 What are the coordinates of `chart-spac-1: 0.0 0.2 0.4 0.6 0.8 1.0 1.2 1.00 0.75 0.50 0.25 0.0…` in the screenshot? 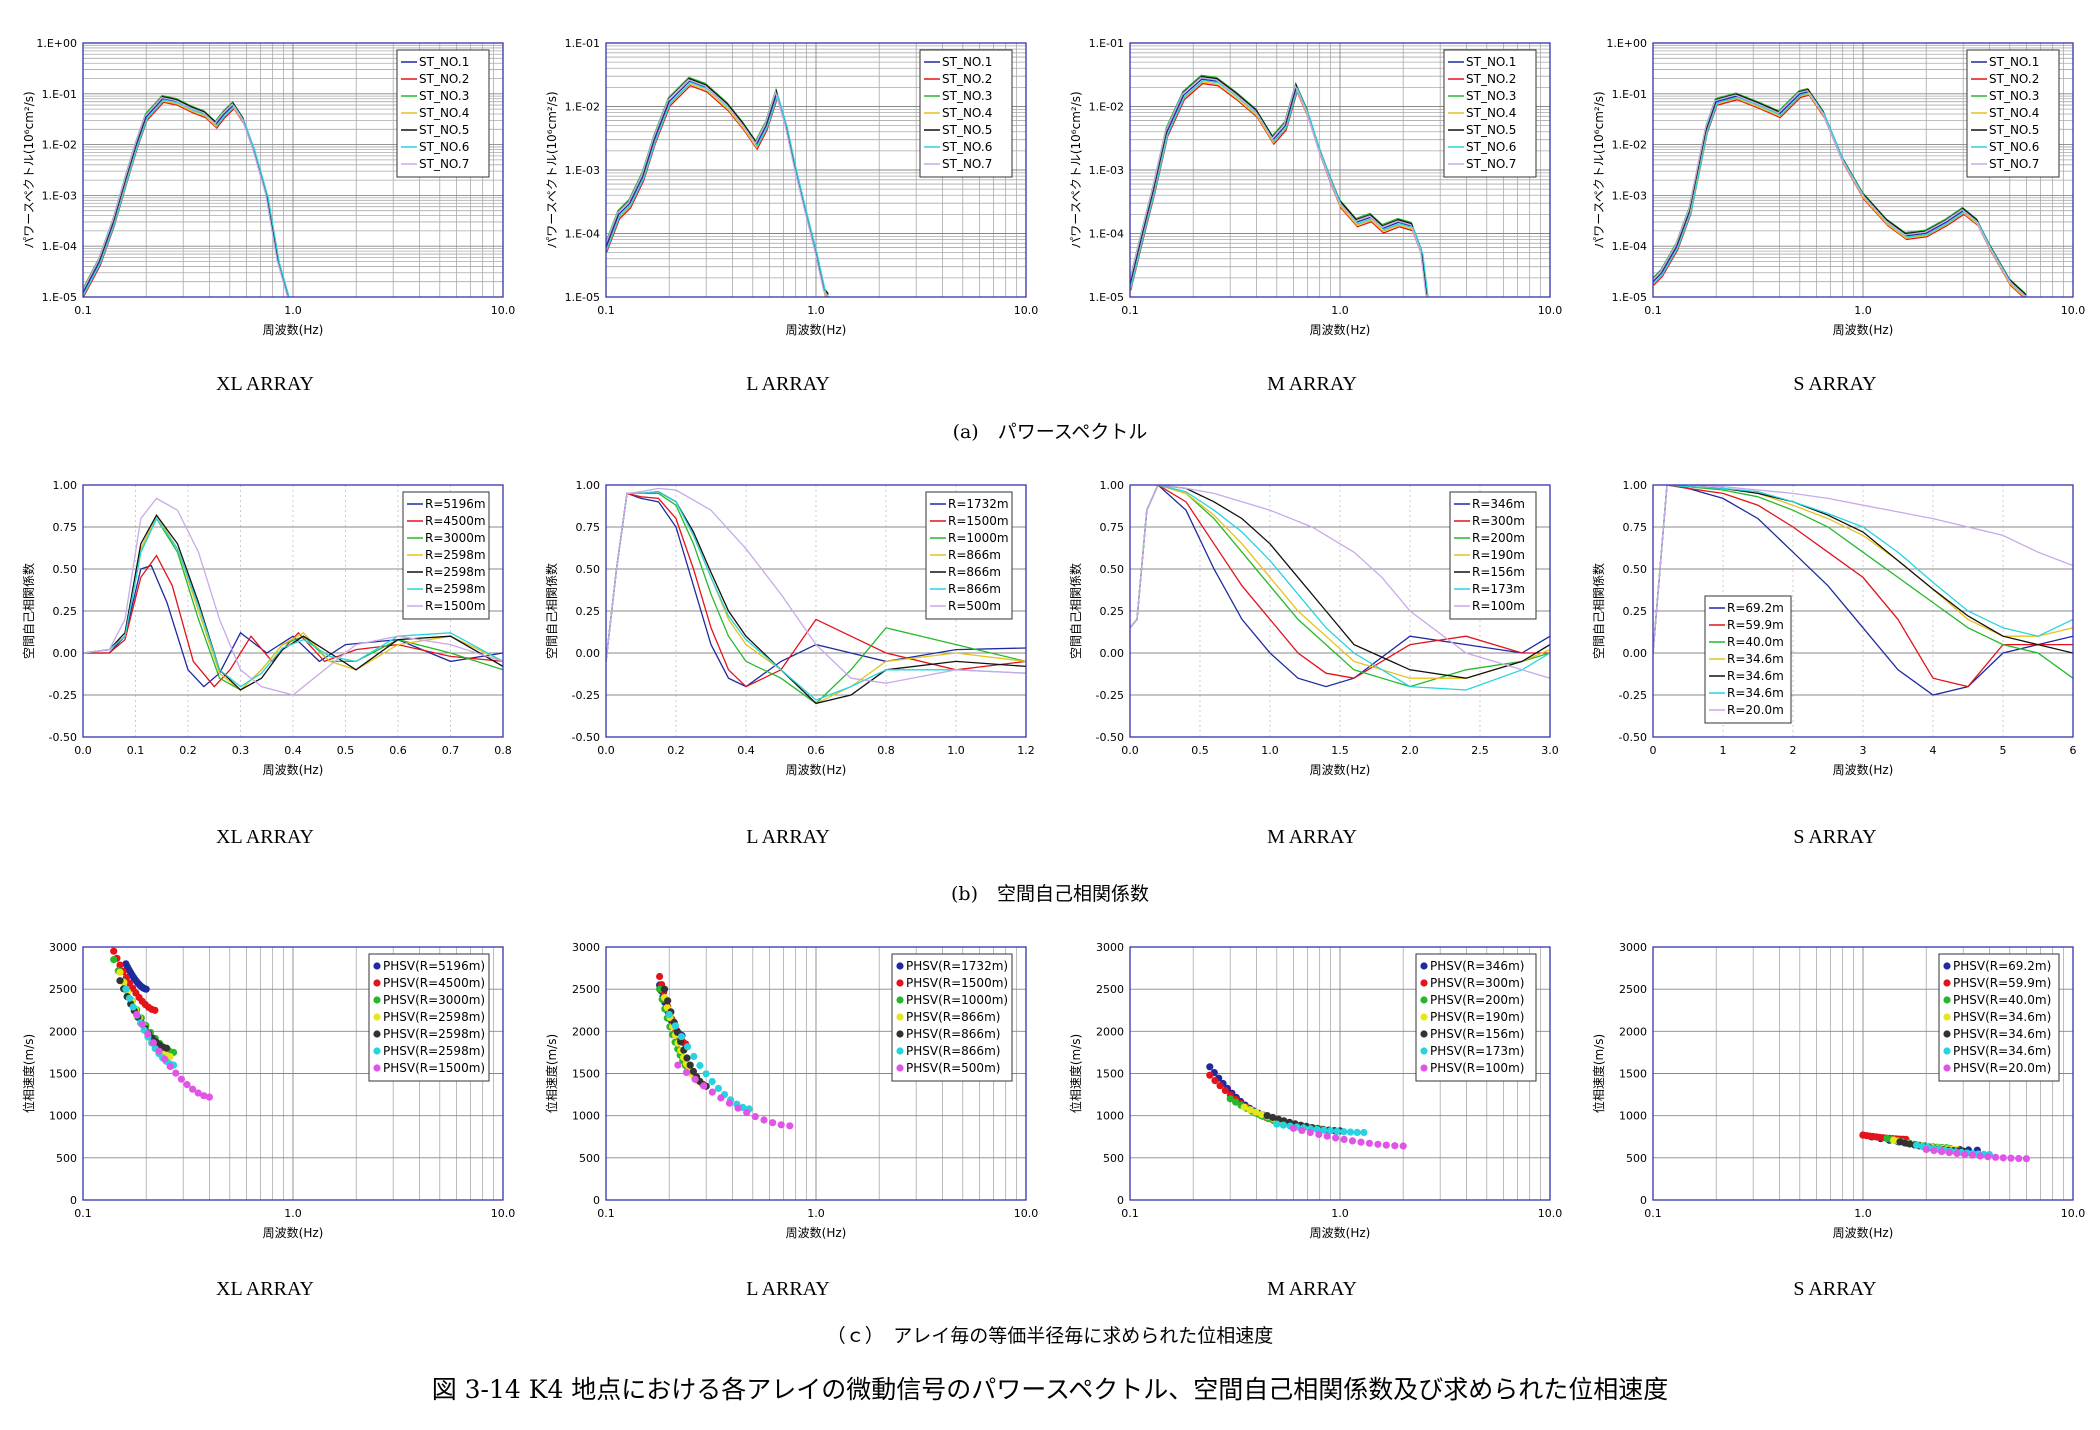 It's located at (789, 628).